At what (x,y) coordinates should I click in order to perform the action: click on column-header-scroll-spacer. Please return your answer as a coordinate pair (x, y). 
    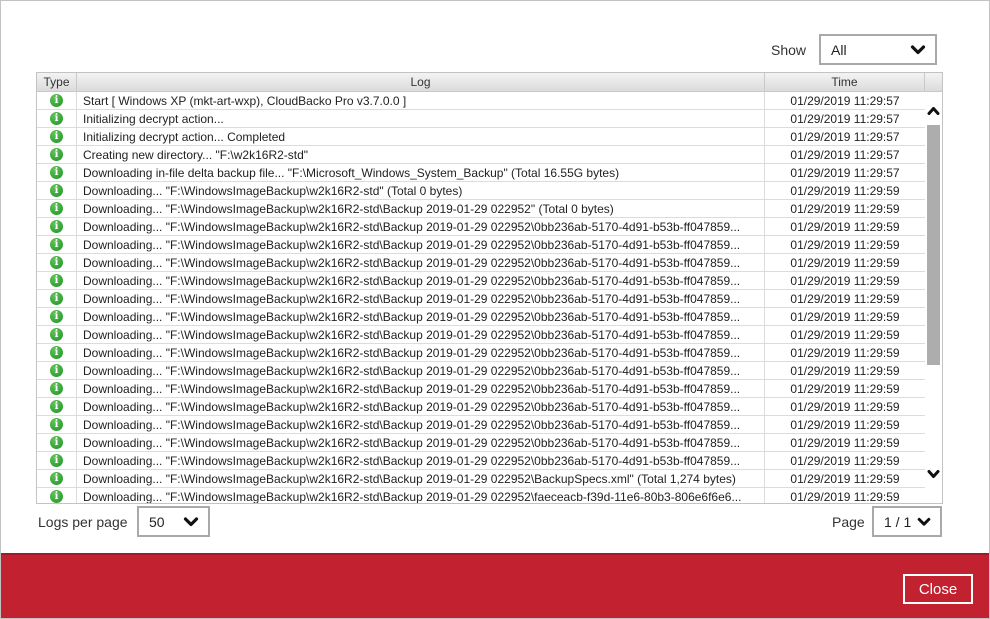
    Looking at the image, I should click on (933, 82).